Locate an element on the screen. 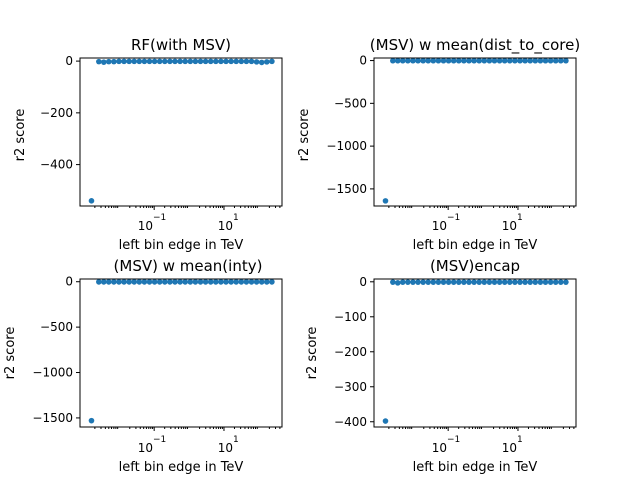 Image resolution: width=640 pixels, height=480 pixels. y-ticks: 0 −100 −200 −300 −400 is located at coordinates (354, 352).